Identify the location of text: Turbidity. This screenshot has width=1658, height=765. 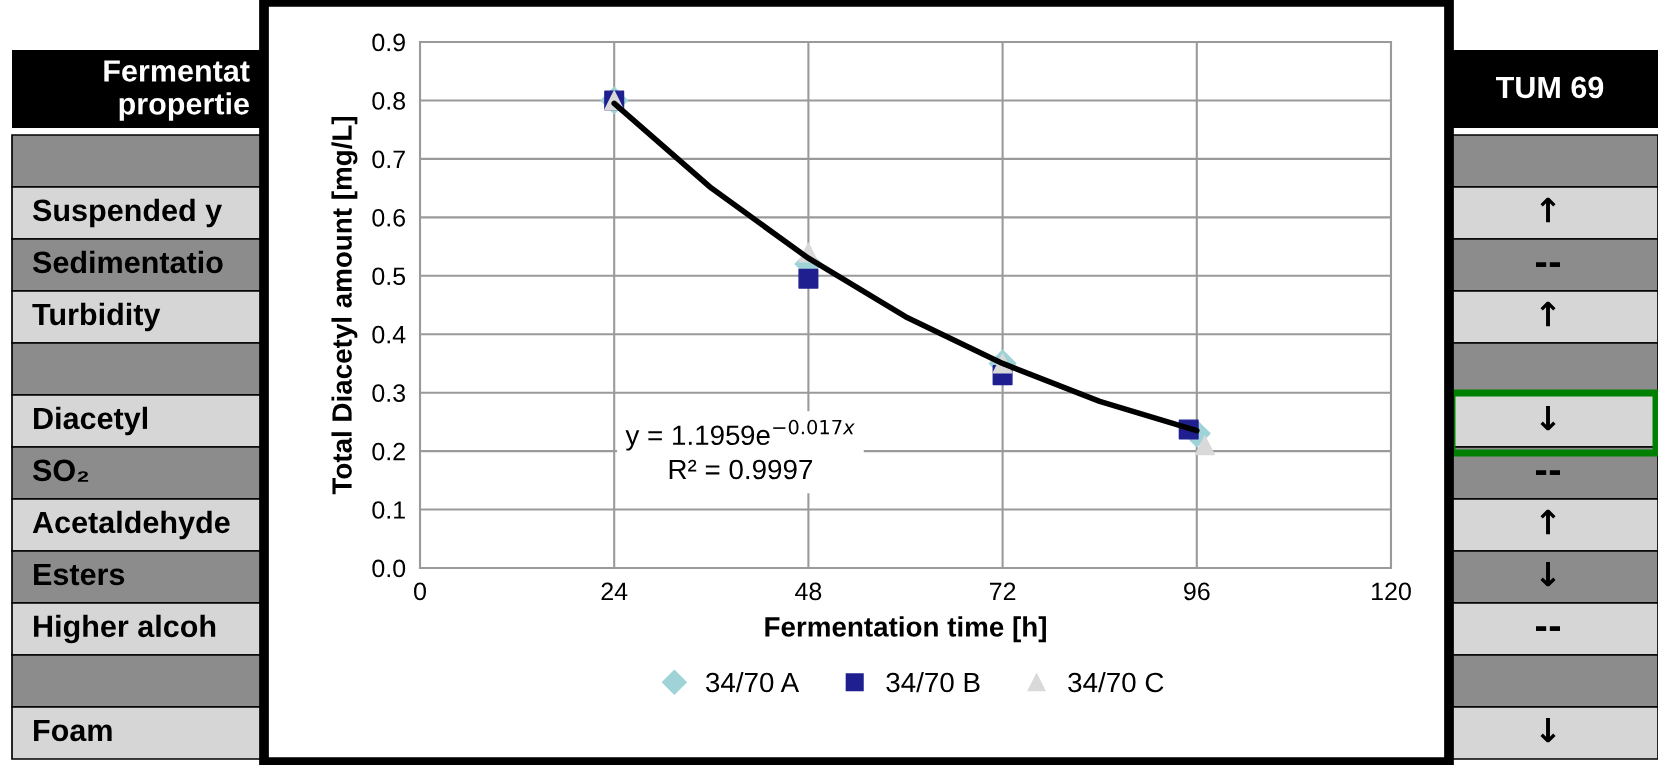
(96, 317).